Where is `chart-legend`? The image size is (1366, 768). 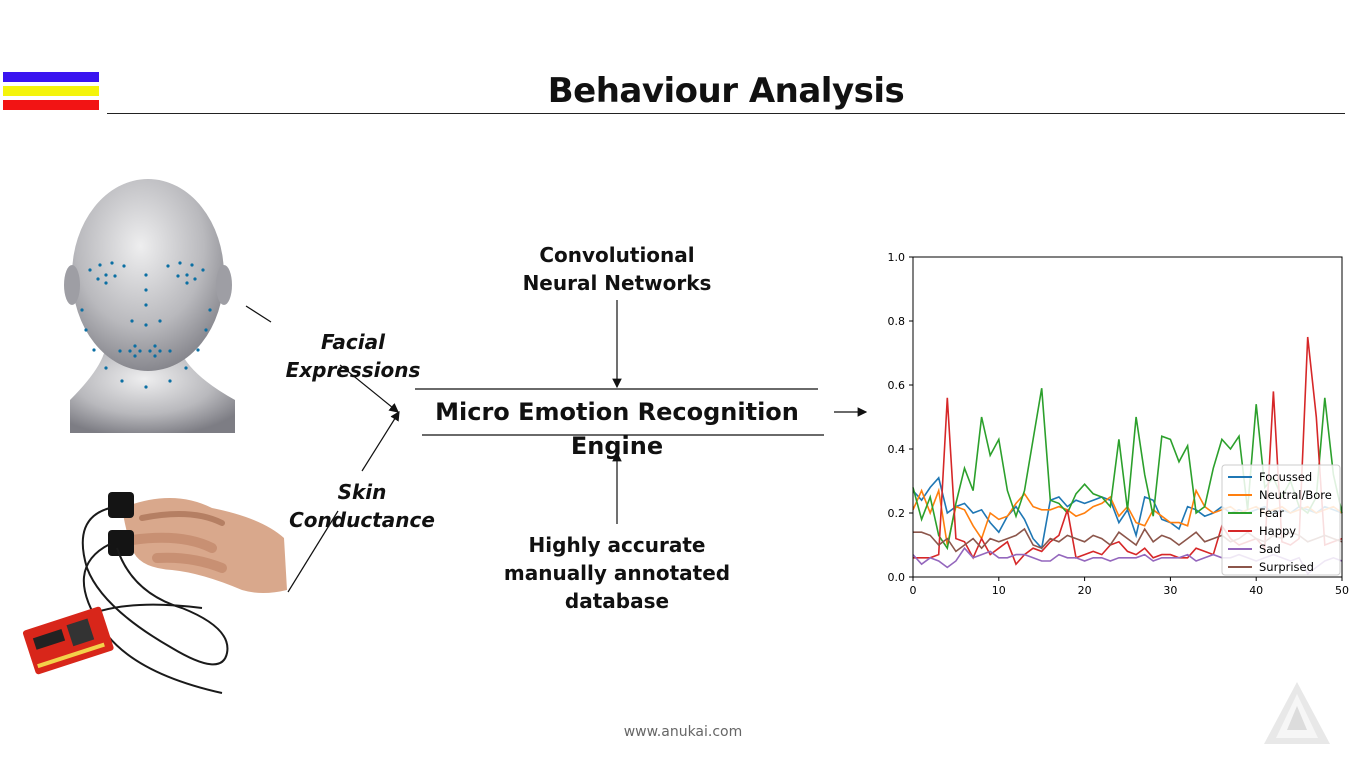 chart-legend is located at coordinates (1281, 520).